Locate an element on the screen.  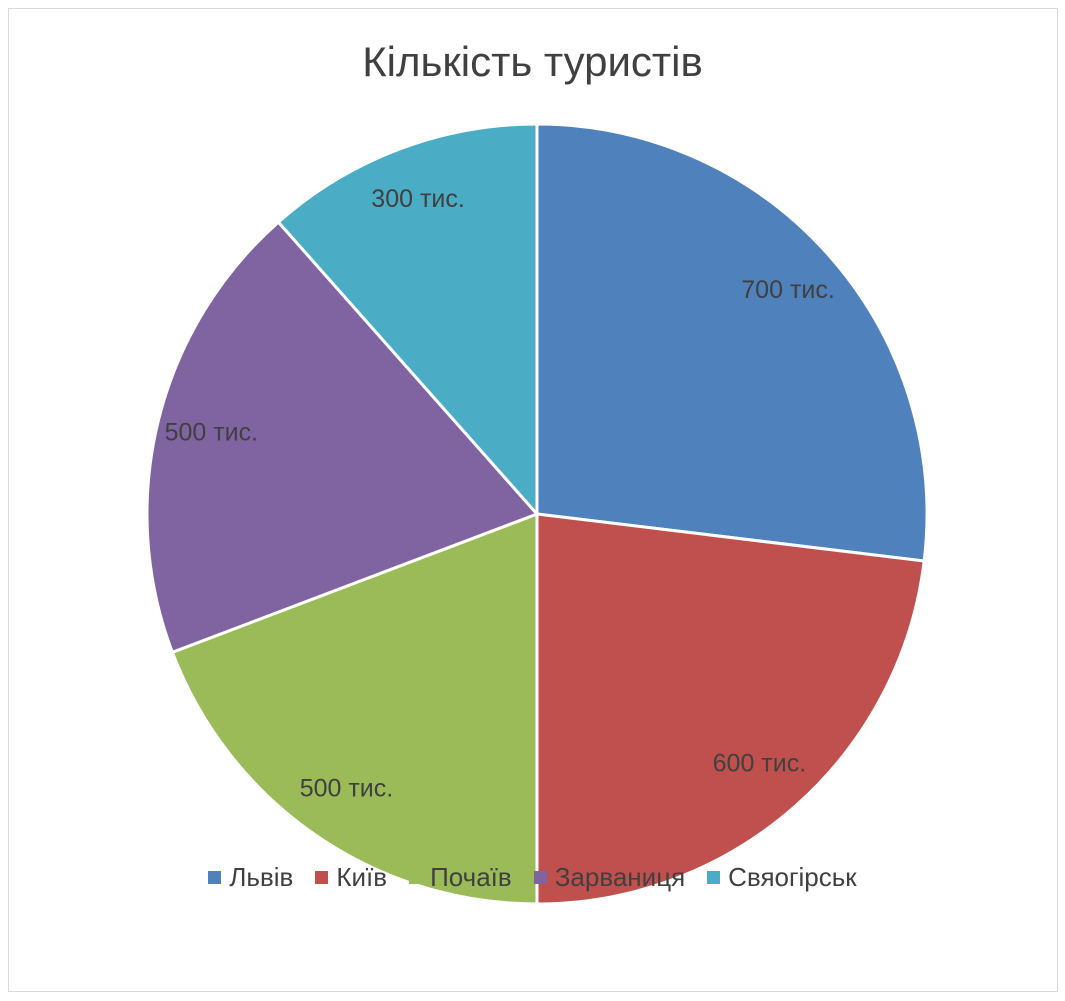
legend-label: Зарваниця is located at coordinates (620, 877).